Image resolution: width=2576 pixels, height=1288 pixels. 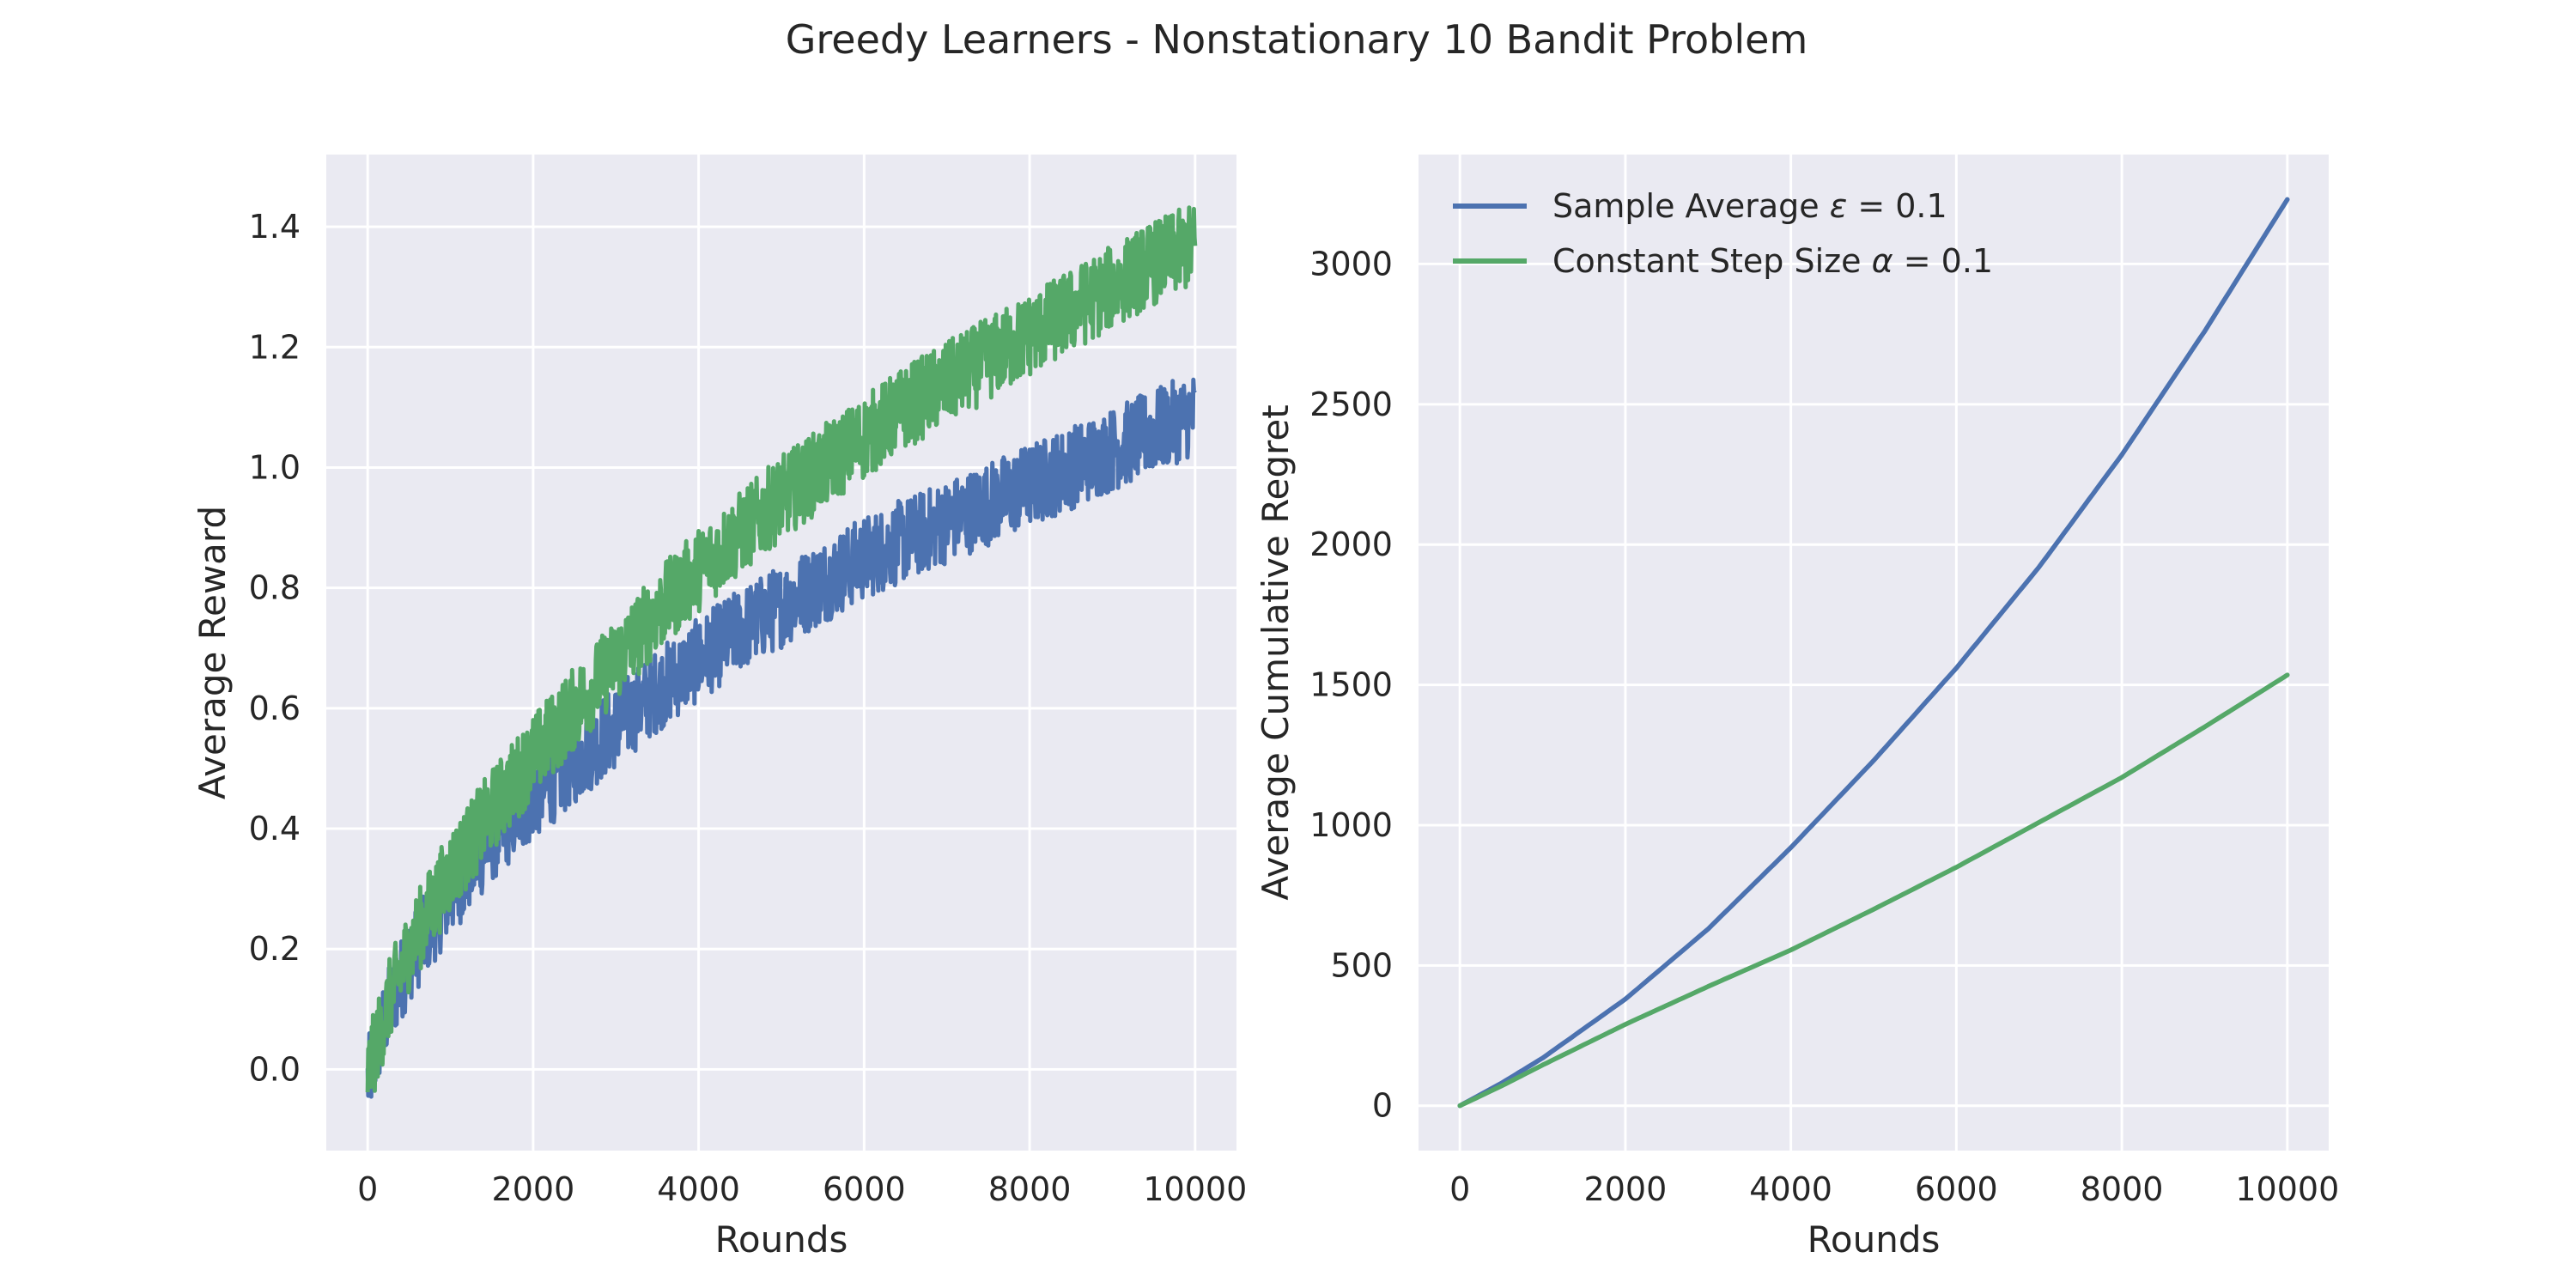 What do you see at coordinates (275, 949) in the screenshot?
I see `y-tick-label: 0.2` at bounding box center [275, 949].